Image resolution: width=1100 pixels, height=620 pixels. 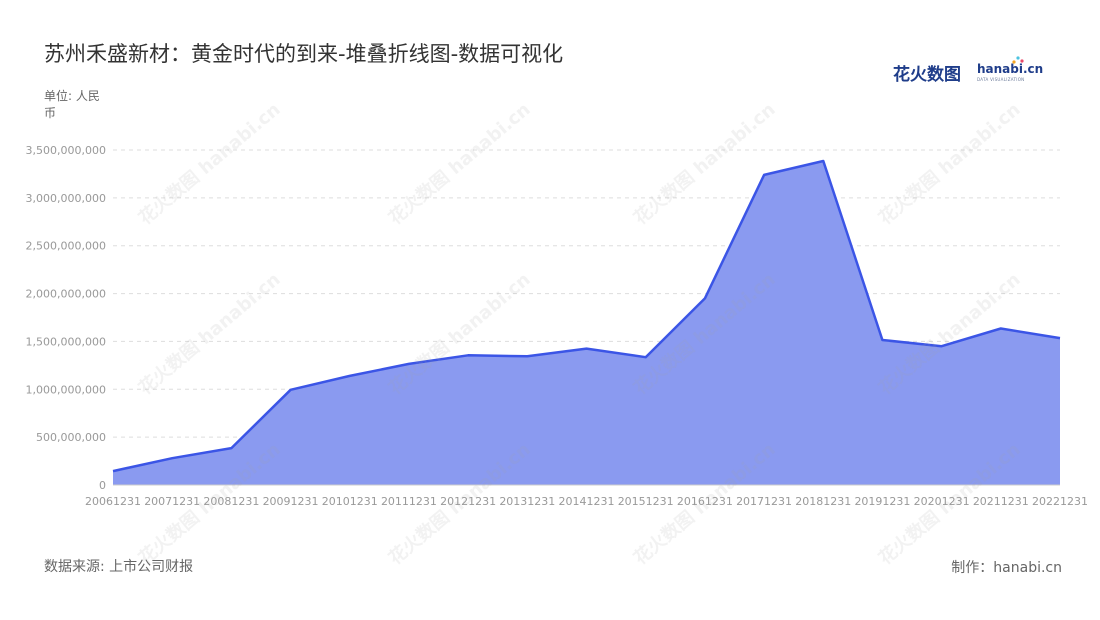 What do you see at coordinates (1001, 501) in the screenshot?
I see `x-tick-label: 20211231` at bounding box center [1001, 501].